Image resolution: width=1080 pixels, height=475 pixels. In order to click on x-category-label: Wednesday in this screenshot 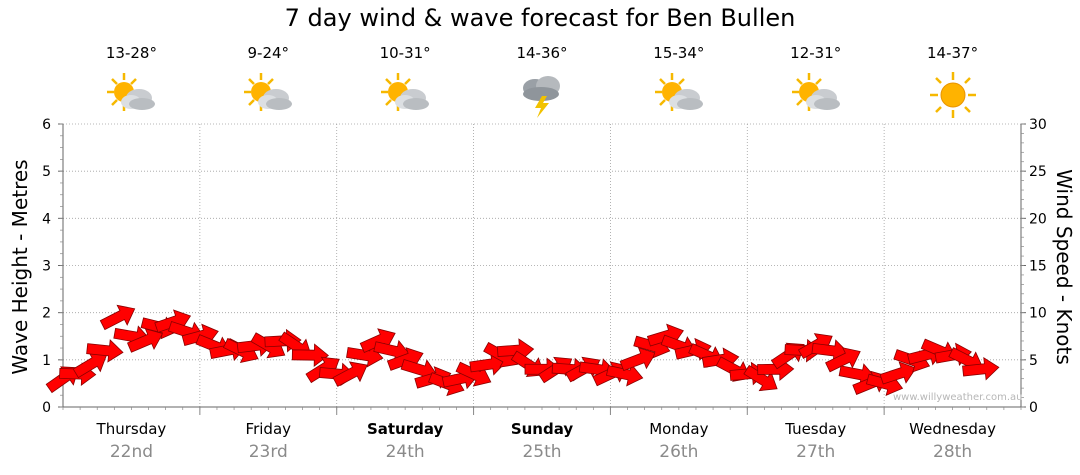, I will do `click(952, 429)`.